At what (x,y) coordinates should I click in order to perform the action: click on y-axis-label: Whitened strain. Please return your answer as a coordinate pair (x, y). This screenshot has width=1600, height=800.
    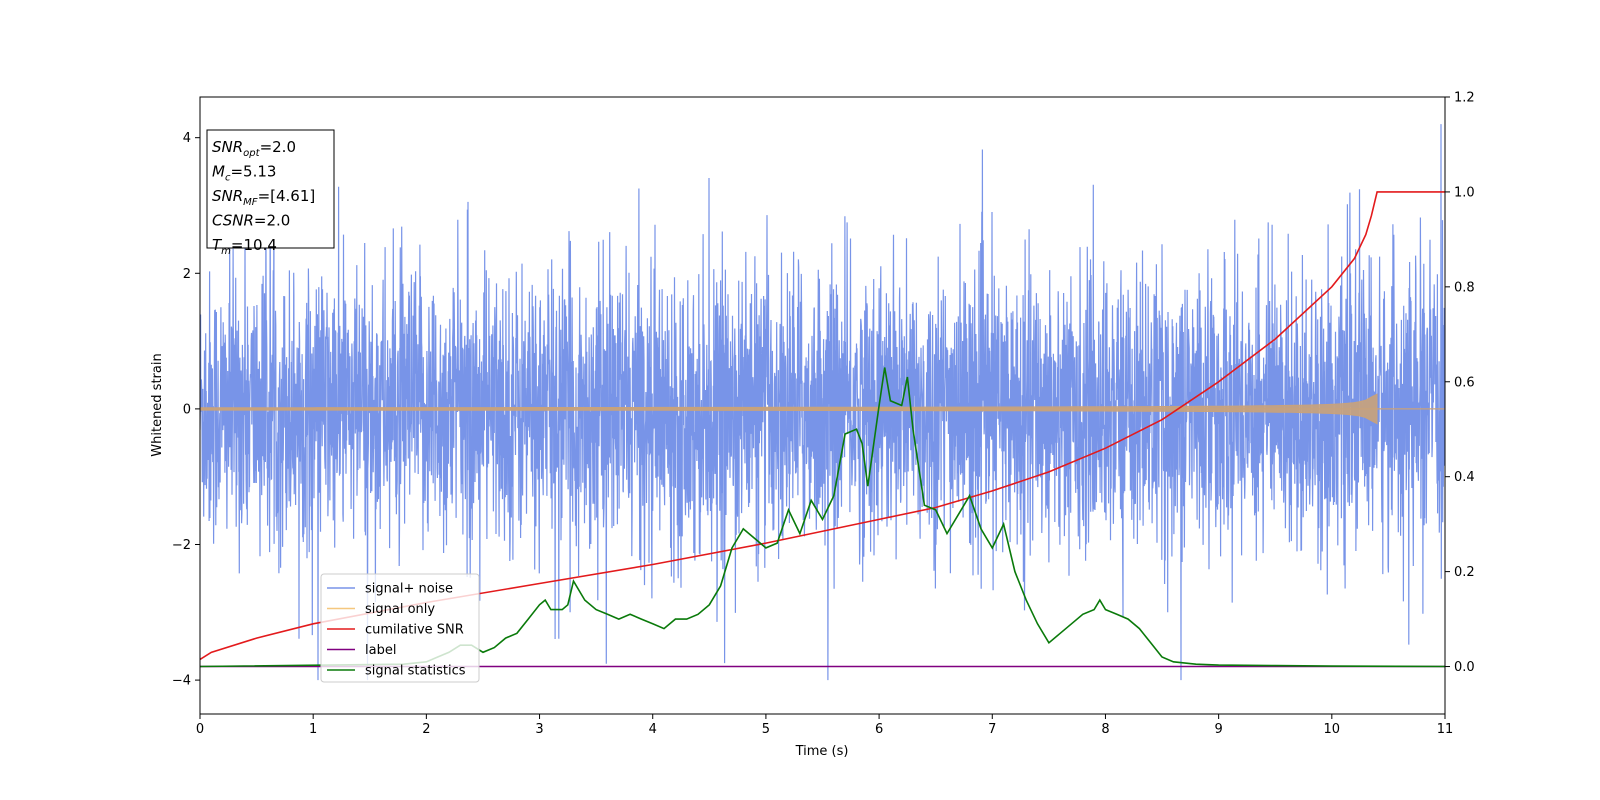
    Looking at the image, I should click on (157, 404).